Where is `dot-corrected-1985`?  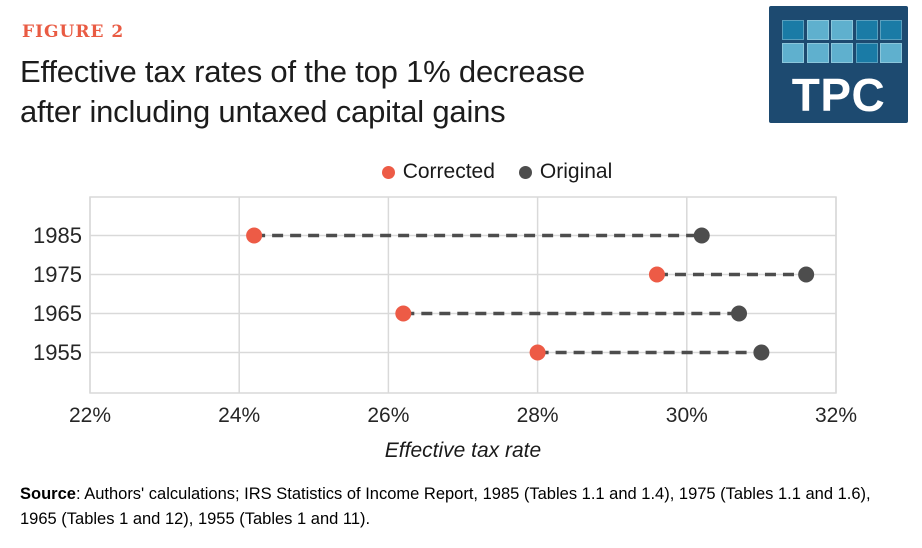
dot-corrected-1985 is located at coordinates (254, 235).